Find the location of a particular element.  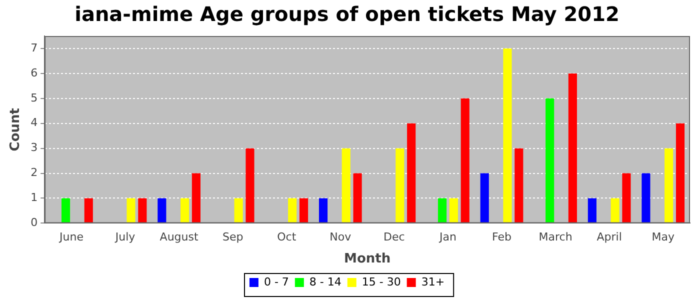

y-tick-label: 1 is located at coordinates (34, 197).